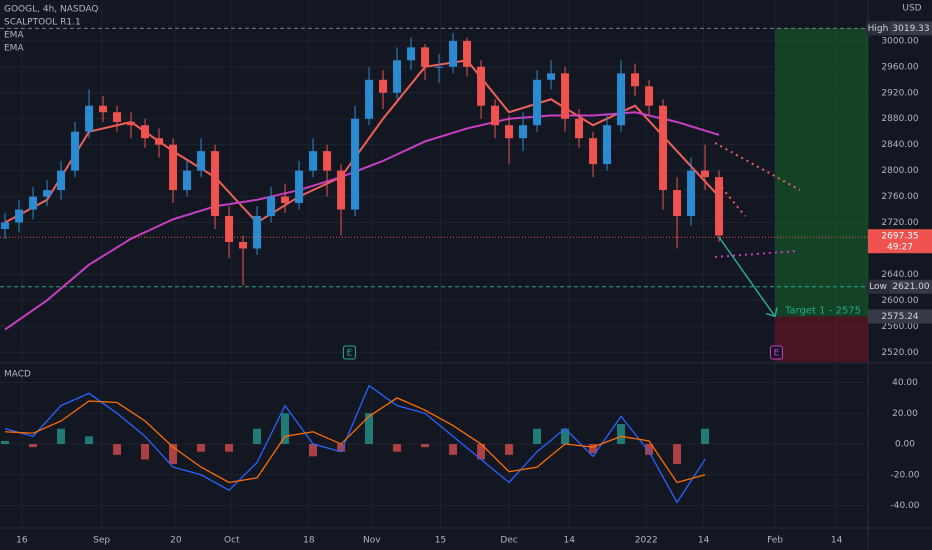 This screenshot has width=932, height=550. Describe the element at coordinates (821, 172) in the screenshot. I see `profit-zone` at that location.